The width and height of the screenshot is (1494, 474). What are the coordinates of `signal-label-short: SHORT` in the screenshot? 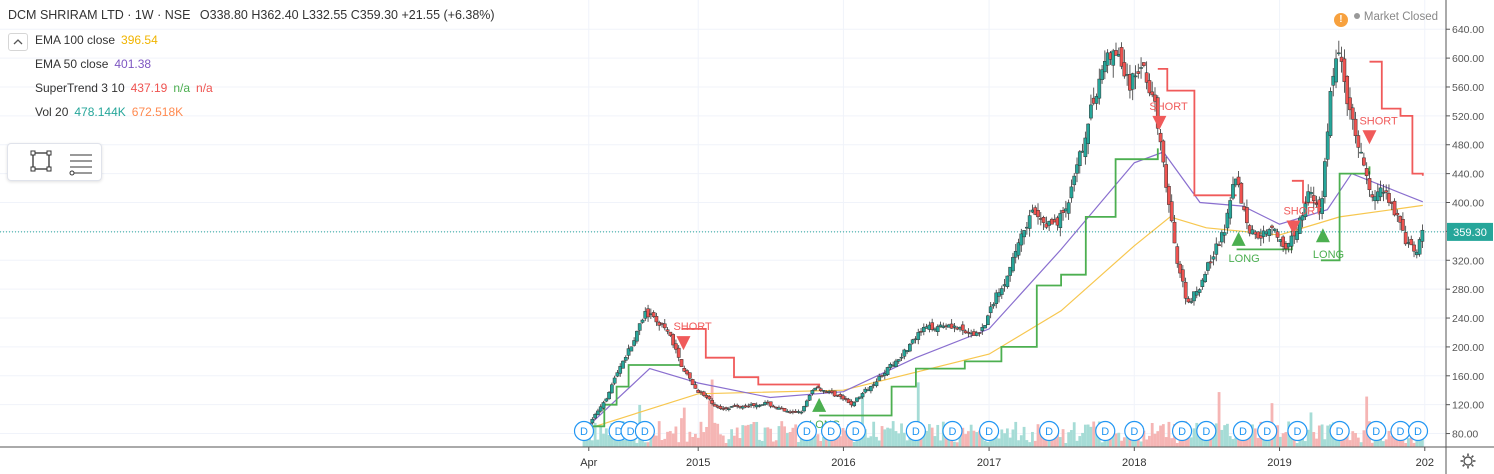 It's located at (1378, 121).